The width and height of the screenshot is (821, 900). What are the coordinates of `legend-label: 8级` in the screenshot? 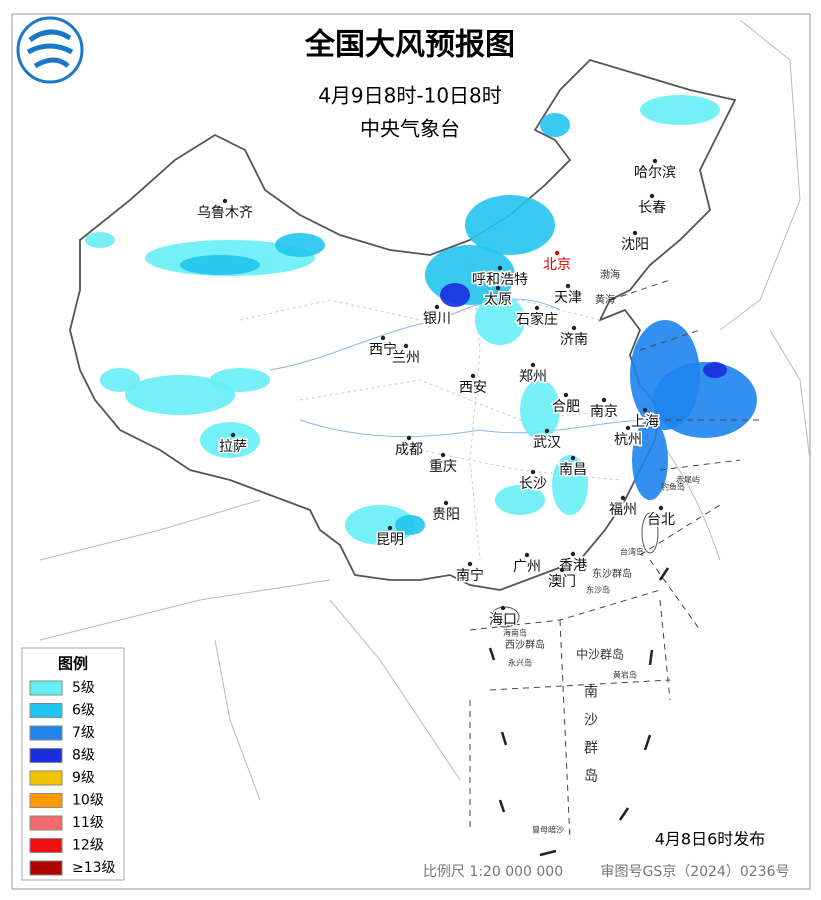 It's located at (83, 756).